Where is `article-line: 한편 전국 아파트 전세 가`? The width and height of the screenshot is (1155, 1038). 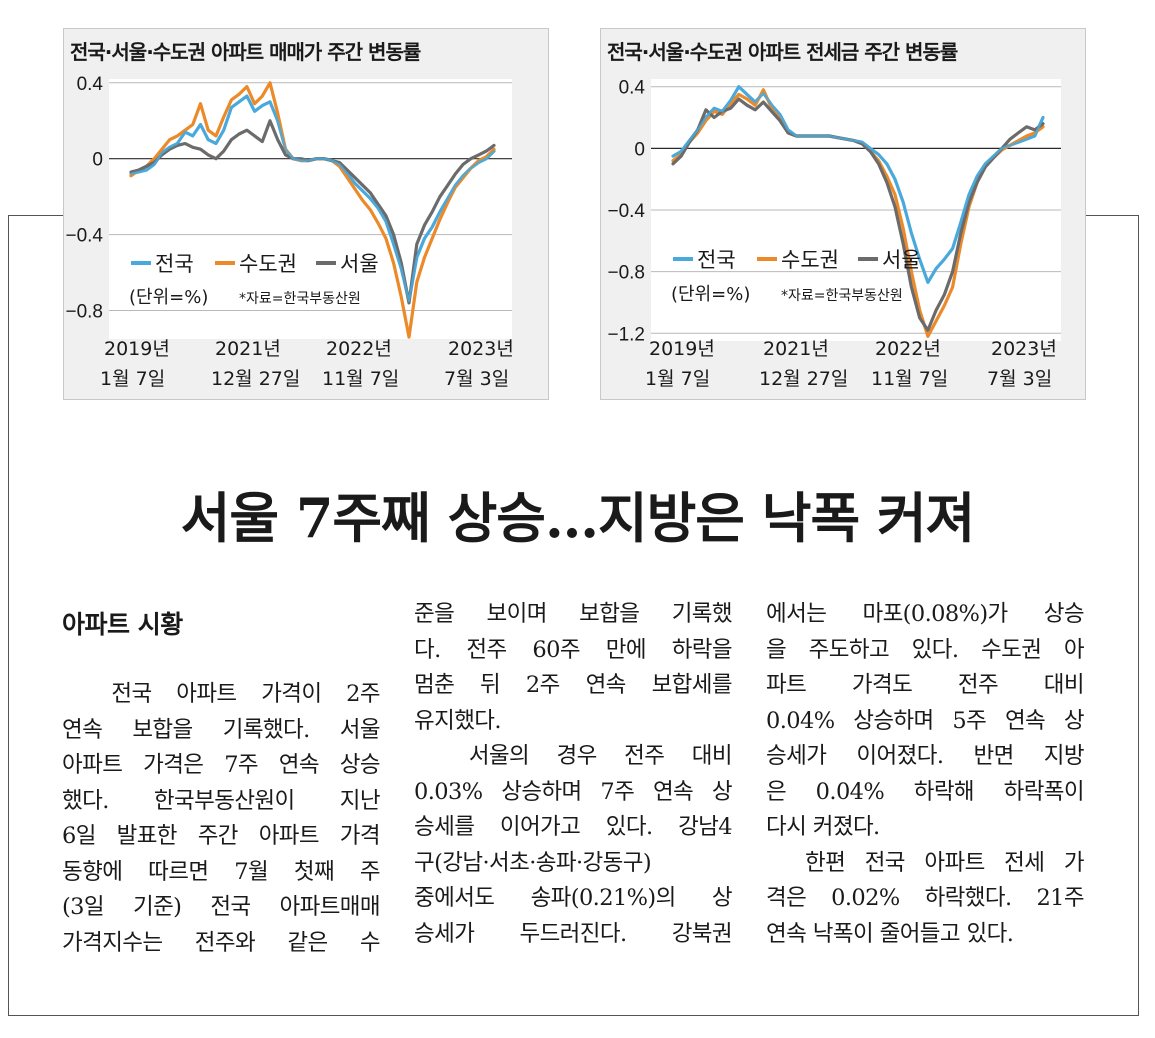 article-line: 한편 전국 아파트 전세 가 is located at coordinates (925, 862).